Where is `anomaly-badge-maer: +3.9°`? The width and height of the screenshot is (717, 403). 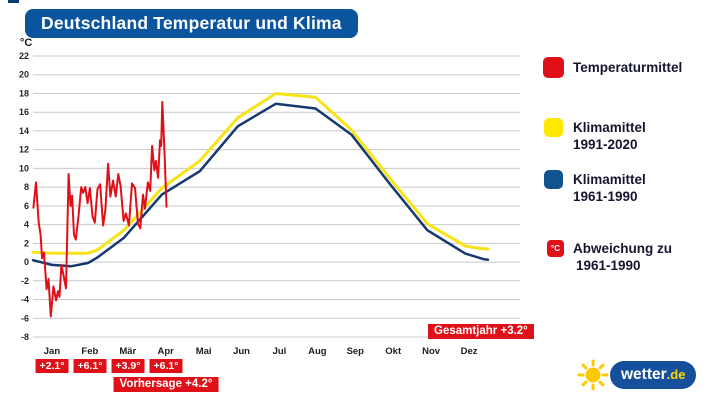 anomaly-badge-maer: +3.9° is located at coordinates (128, 366).